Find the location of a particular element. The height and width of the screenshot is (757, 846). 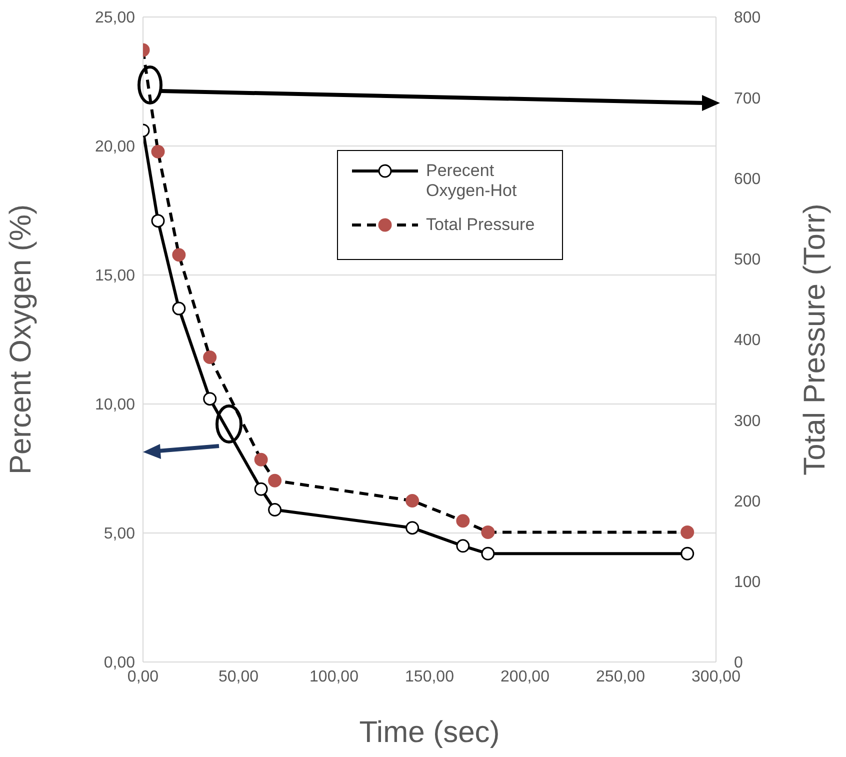

x-tick-label: 200,00 is located at coordinates (525, 677).